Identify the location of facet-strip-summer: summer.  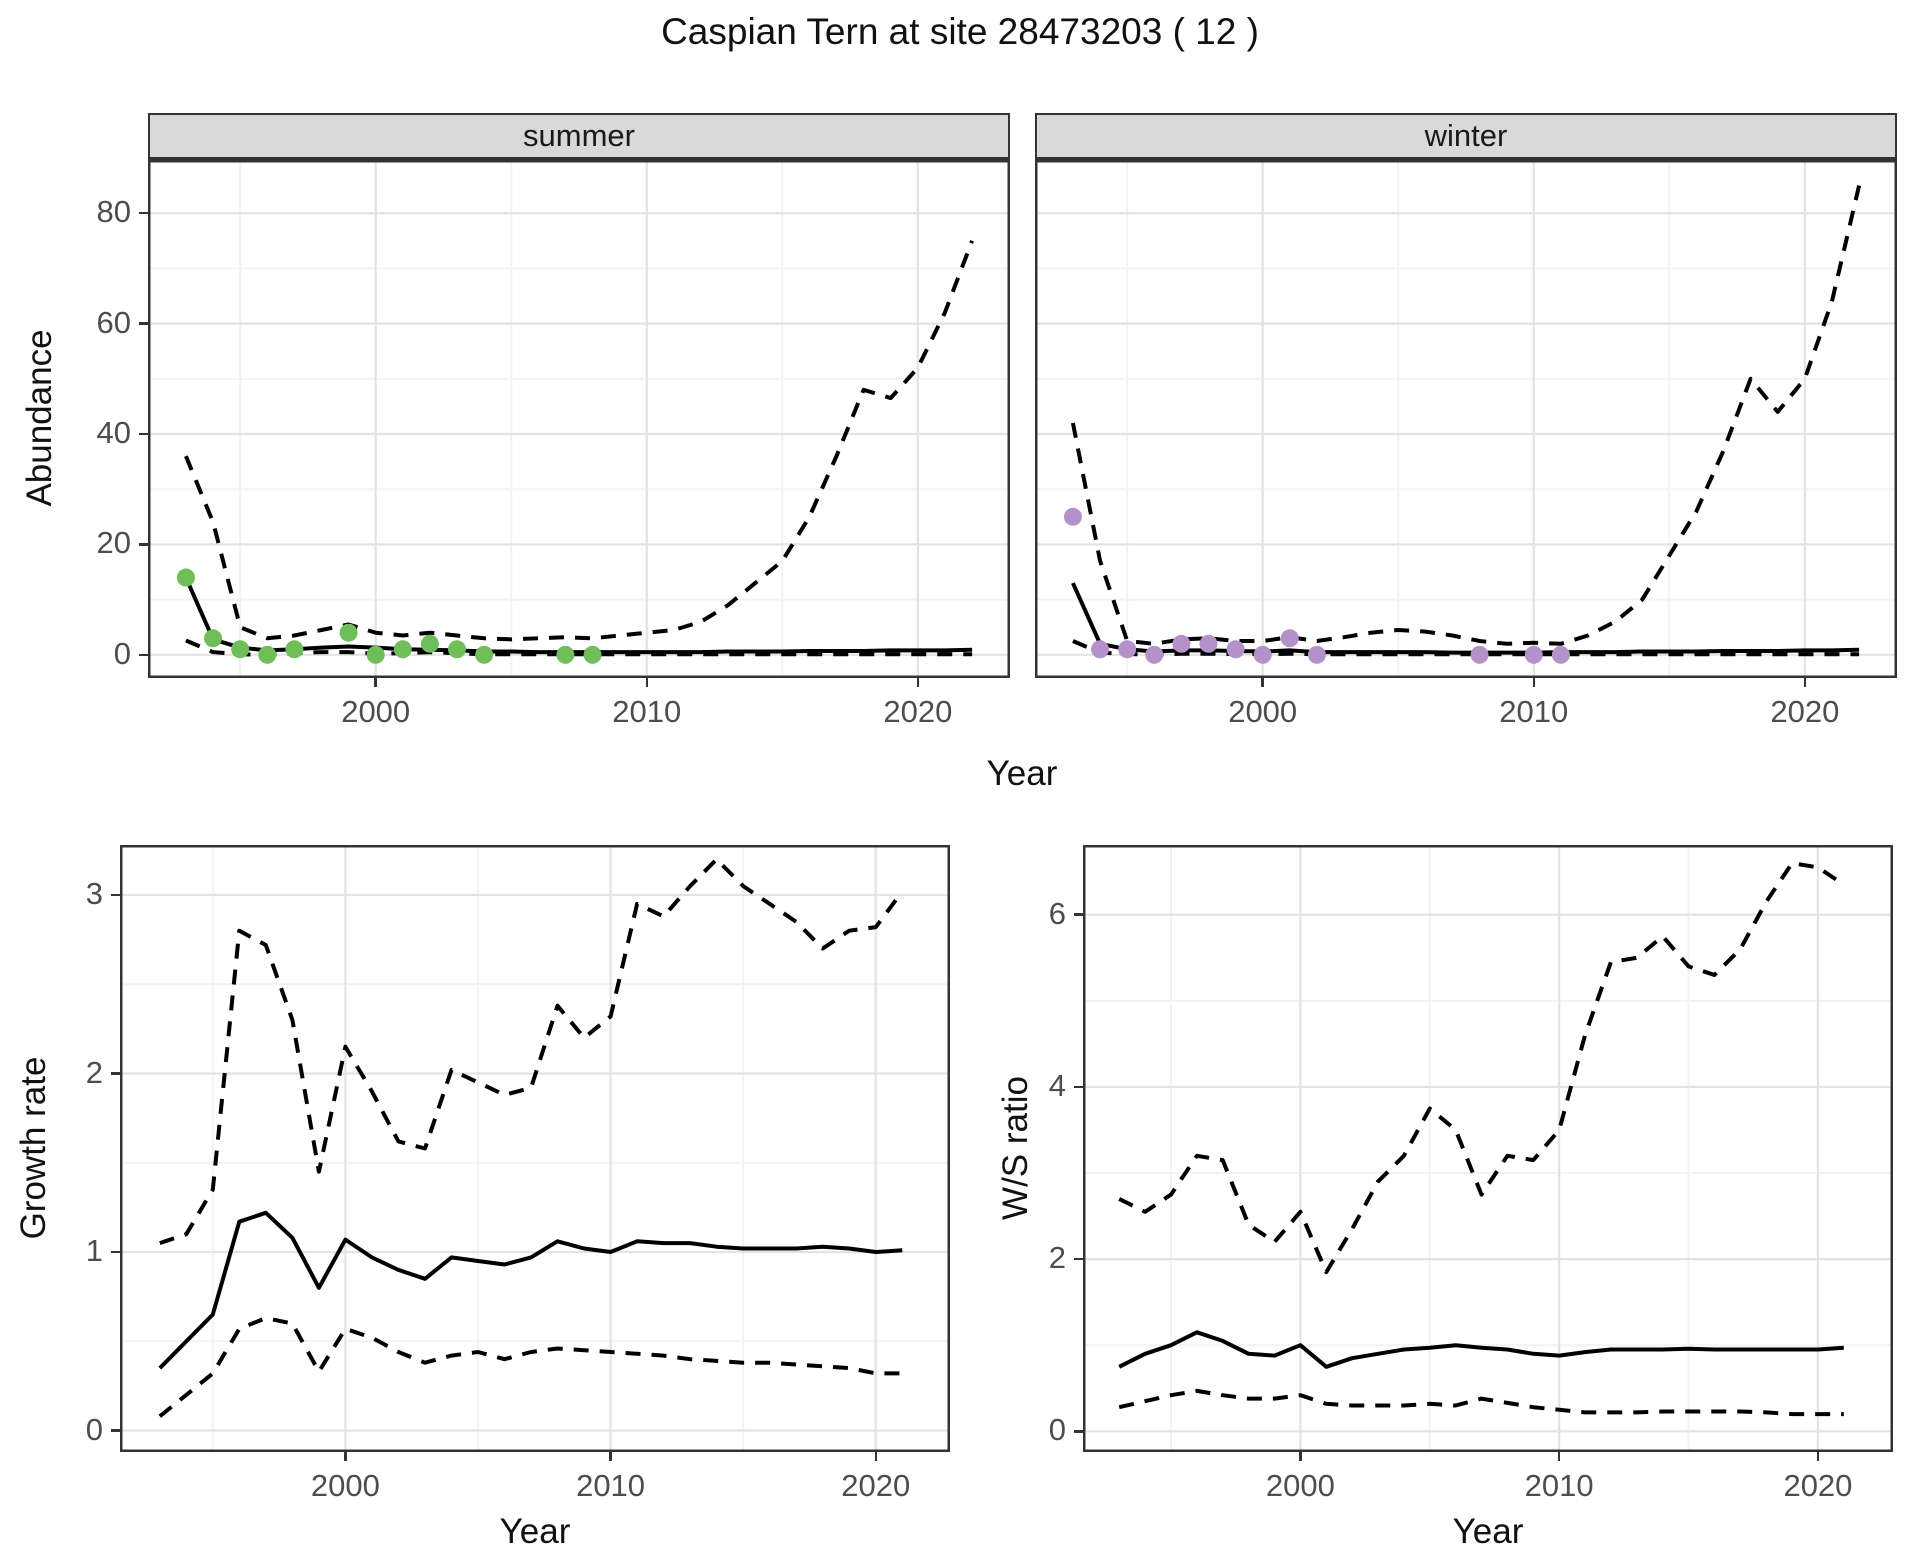
(579, 136).